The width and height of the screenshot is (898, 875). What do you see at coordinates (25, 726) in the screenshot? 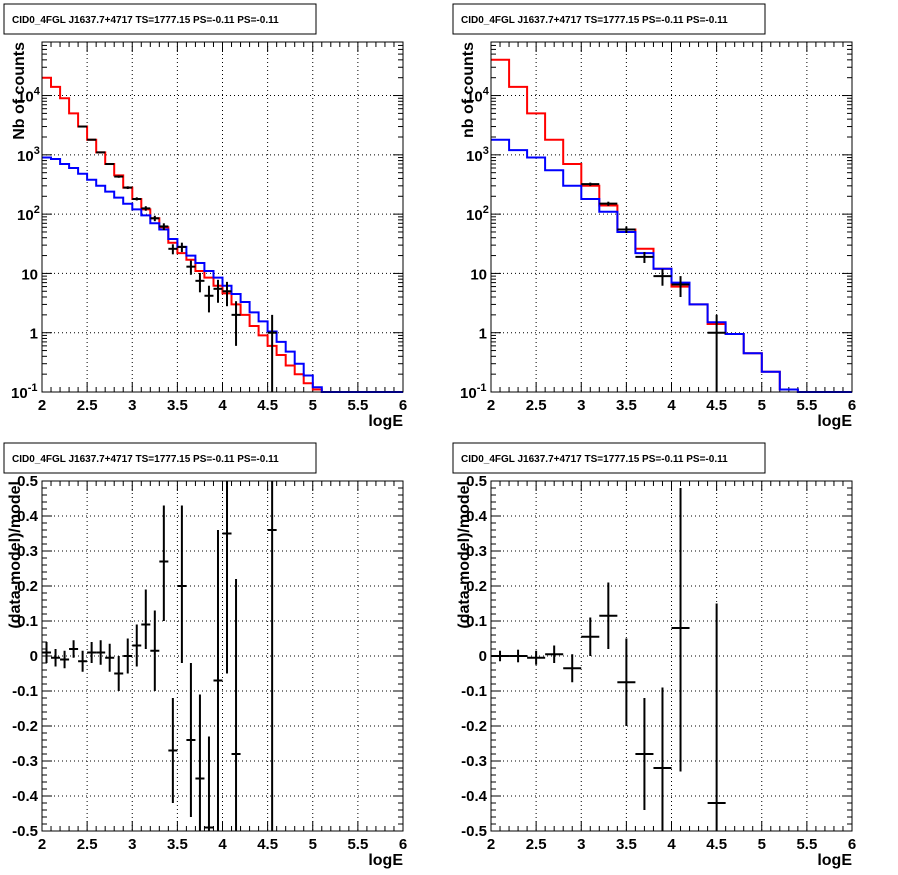
I see `y-tick-label: -0.2` at bounding box center [25, 726].